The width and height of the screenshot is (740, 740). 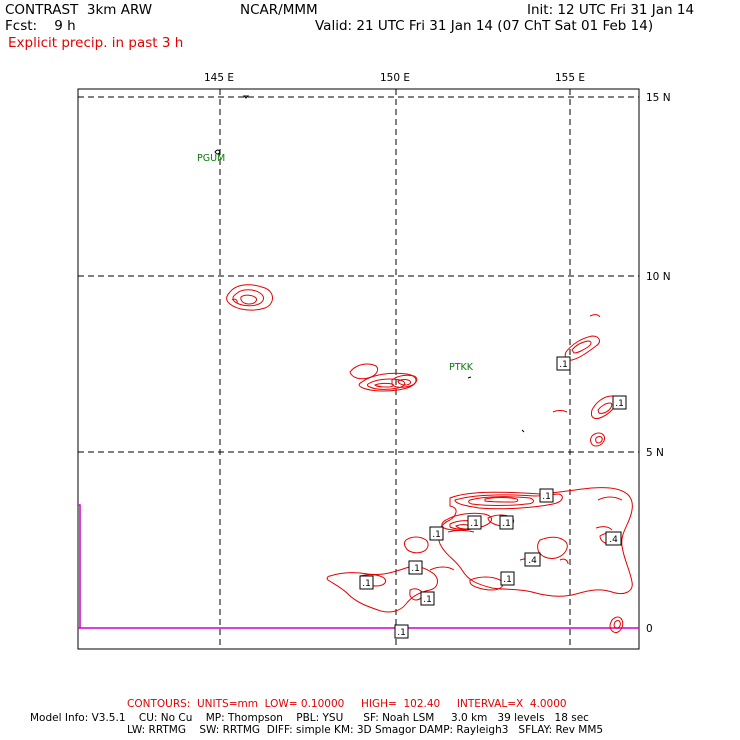 What do you see at coordinates (358, 566) in the screenshot?
I see `domain-boundary` at bounding box center [358, 566].